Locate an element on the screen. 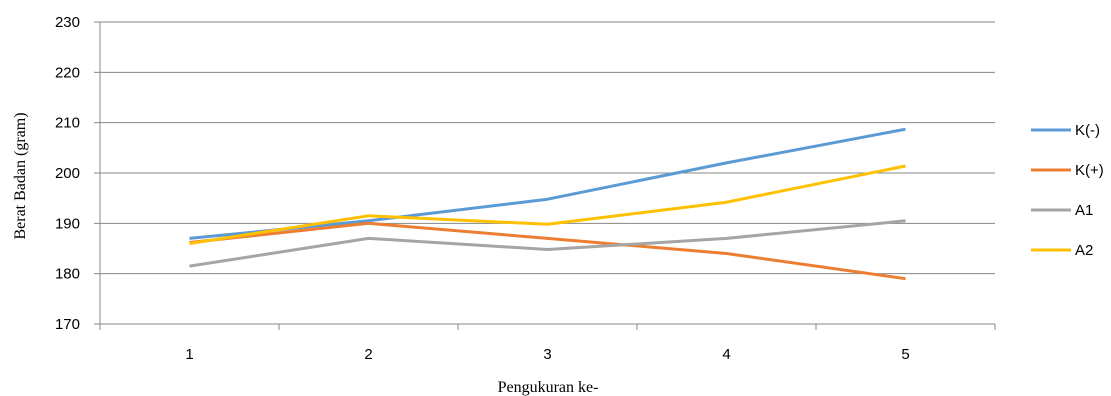 This screenshot has height=396, width=1111. legend-label: K(-) is located at coordinates (1087, 130).